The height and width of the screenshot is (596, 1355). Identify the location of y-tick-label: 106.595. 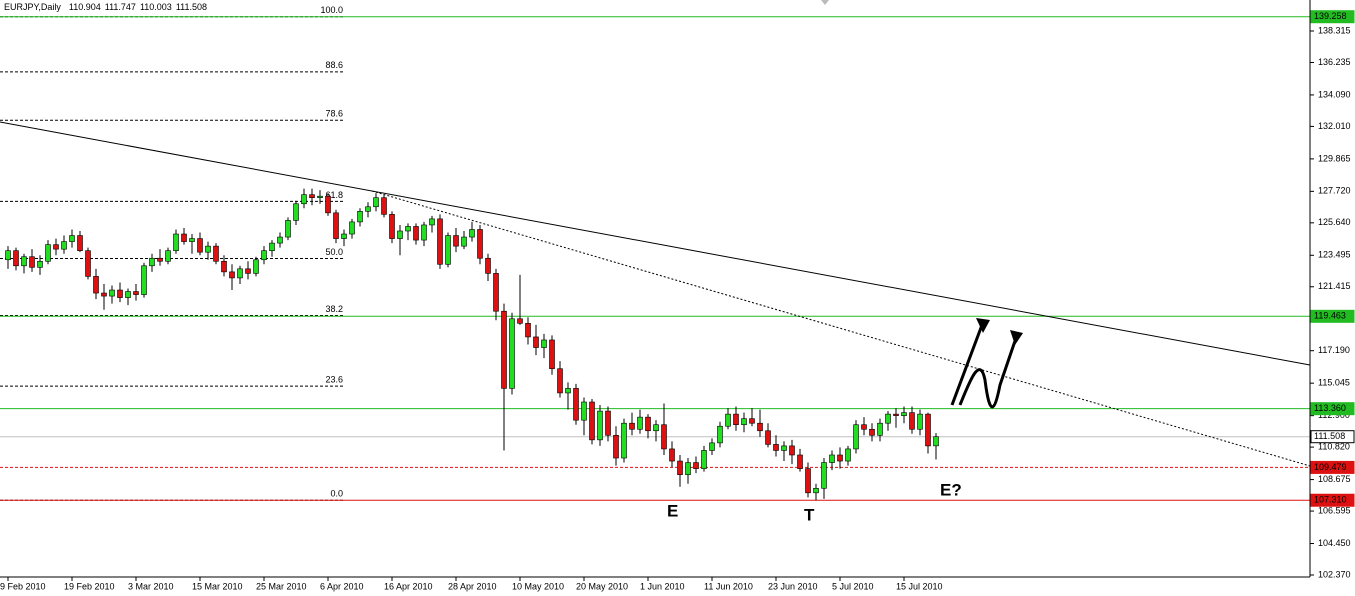
(1334, 510).